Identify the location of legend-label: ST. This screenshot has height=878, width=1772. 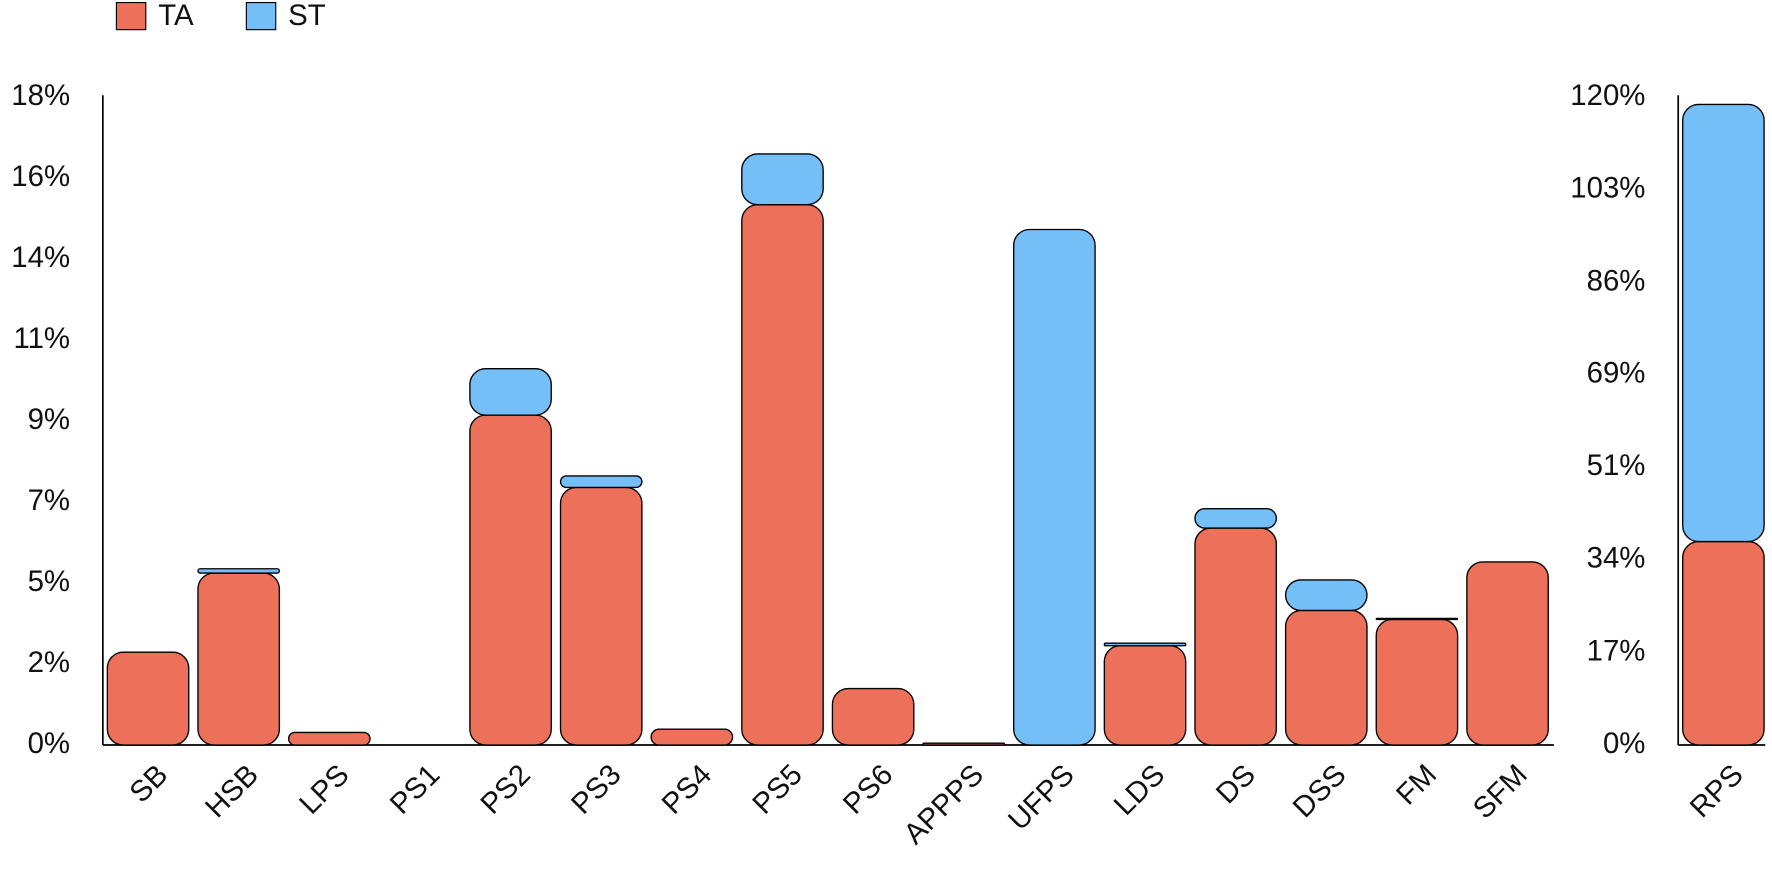
(307, 16).